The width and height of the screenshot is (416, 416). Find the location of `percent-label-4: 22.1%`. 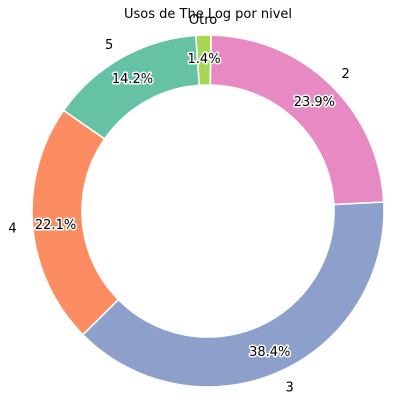

percent-label-4: 22.1% is located at coordinates (55, 225).